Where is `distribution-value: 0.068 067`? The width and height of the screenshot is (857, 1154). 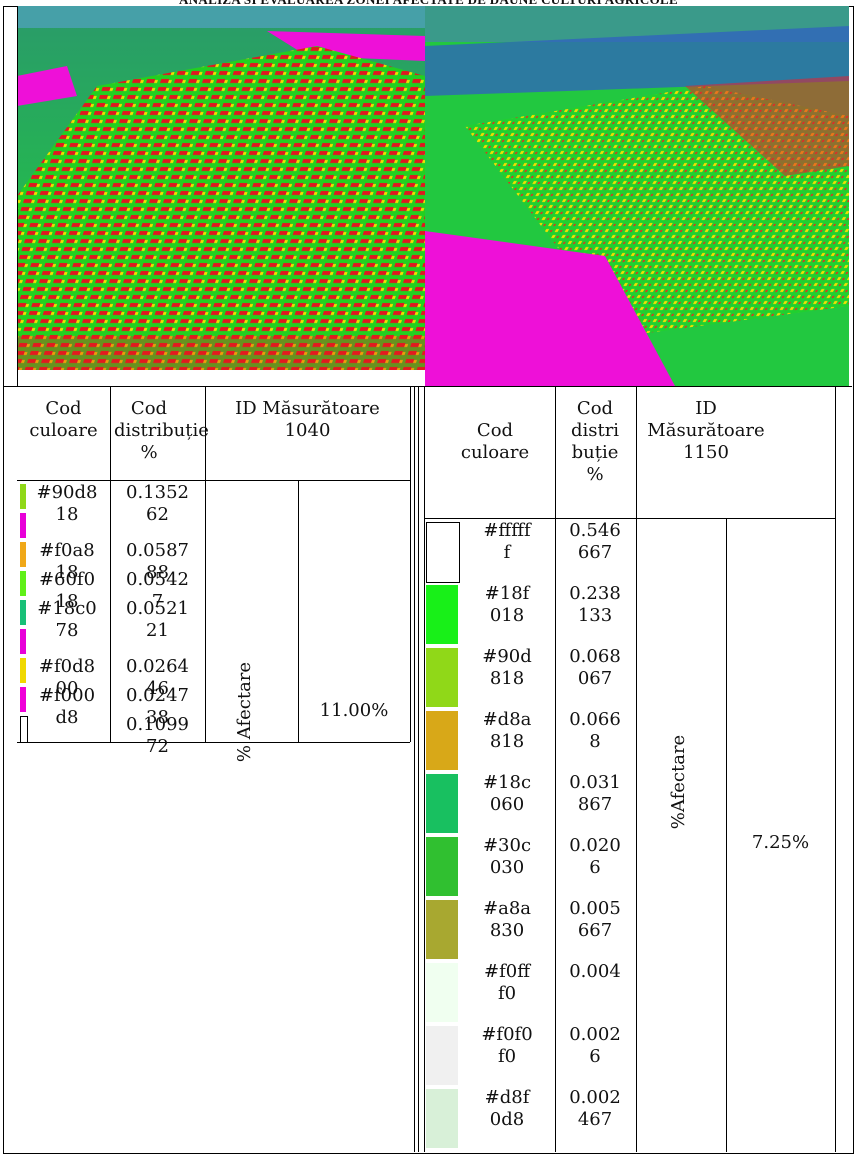
distribution-value: 0.068 067 is located at coordinates (595, 667).